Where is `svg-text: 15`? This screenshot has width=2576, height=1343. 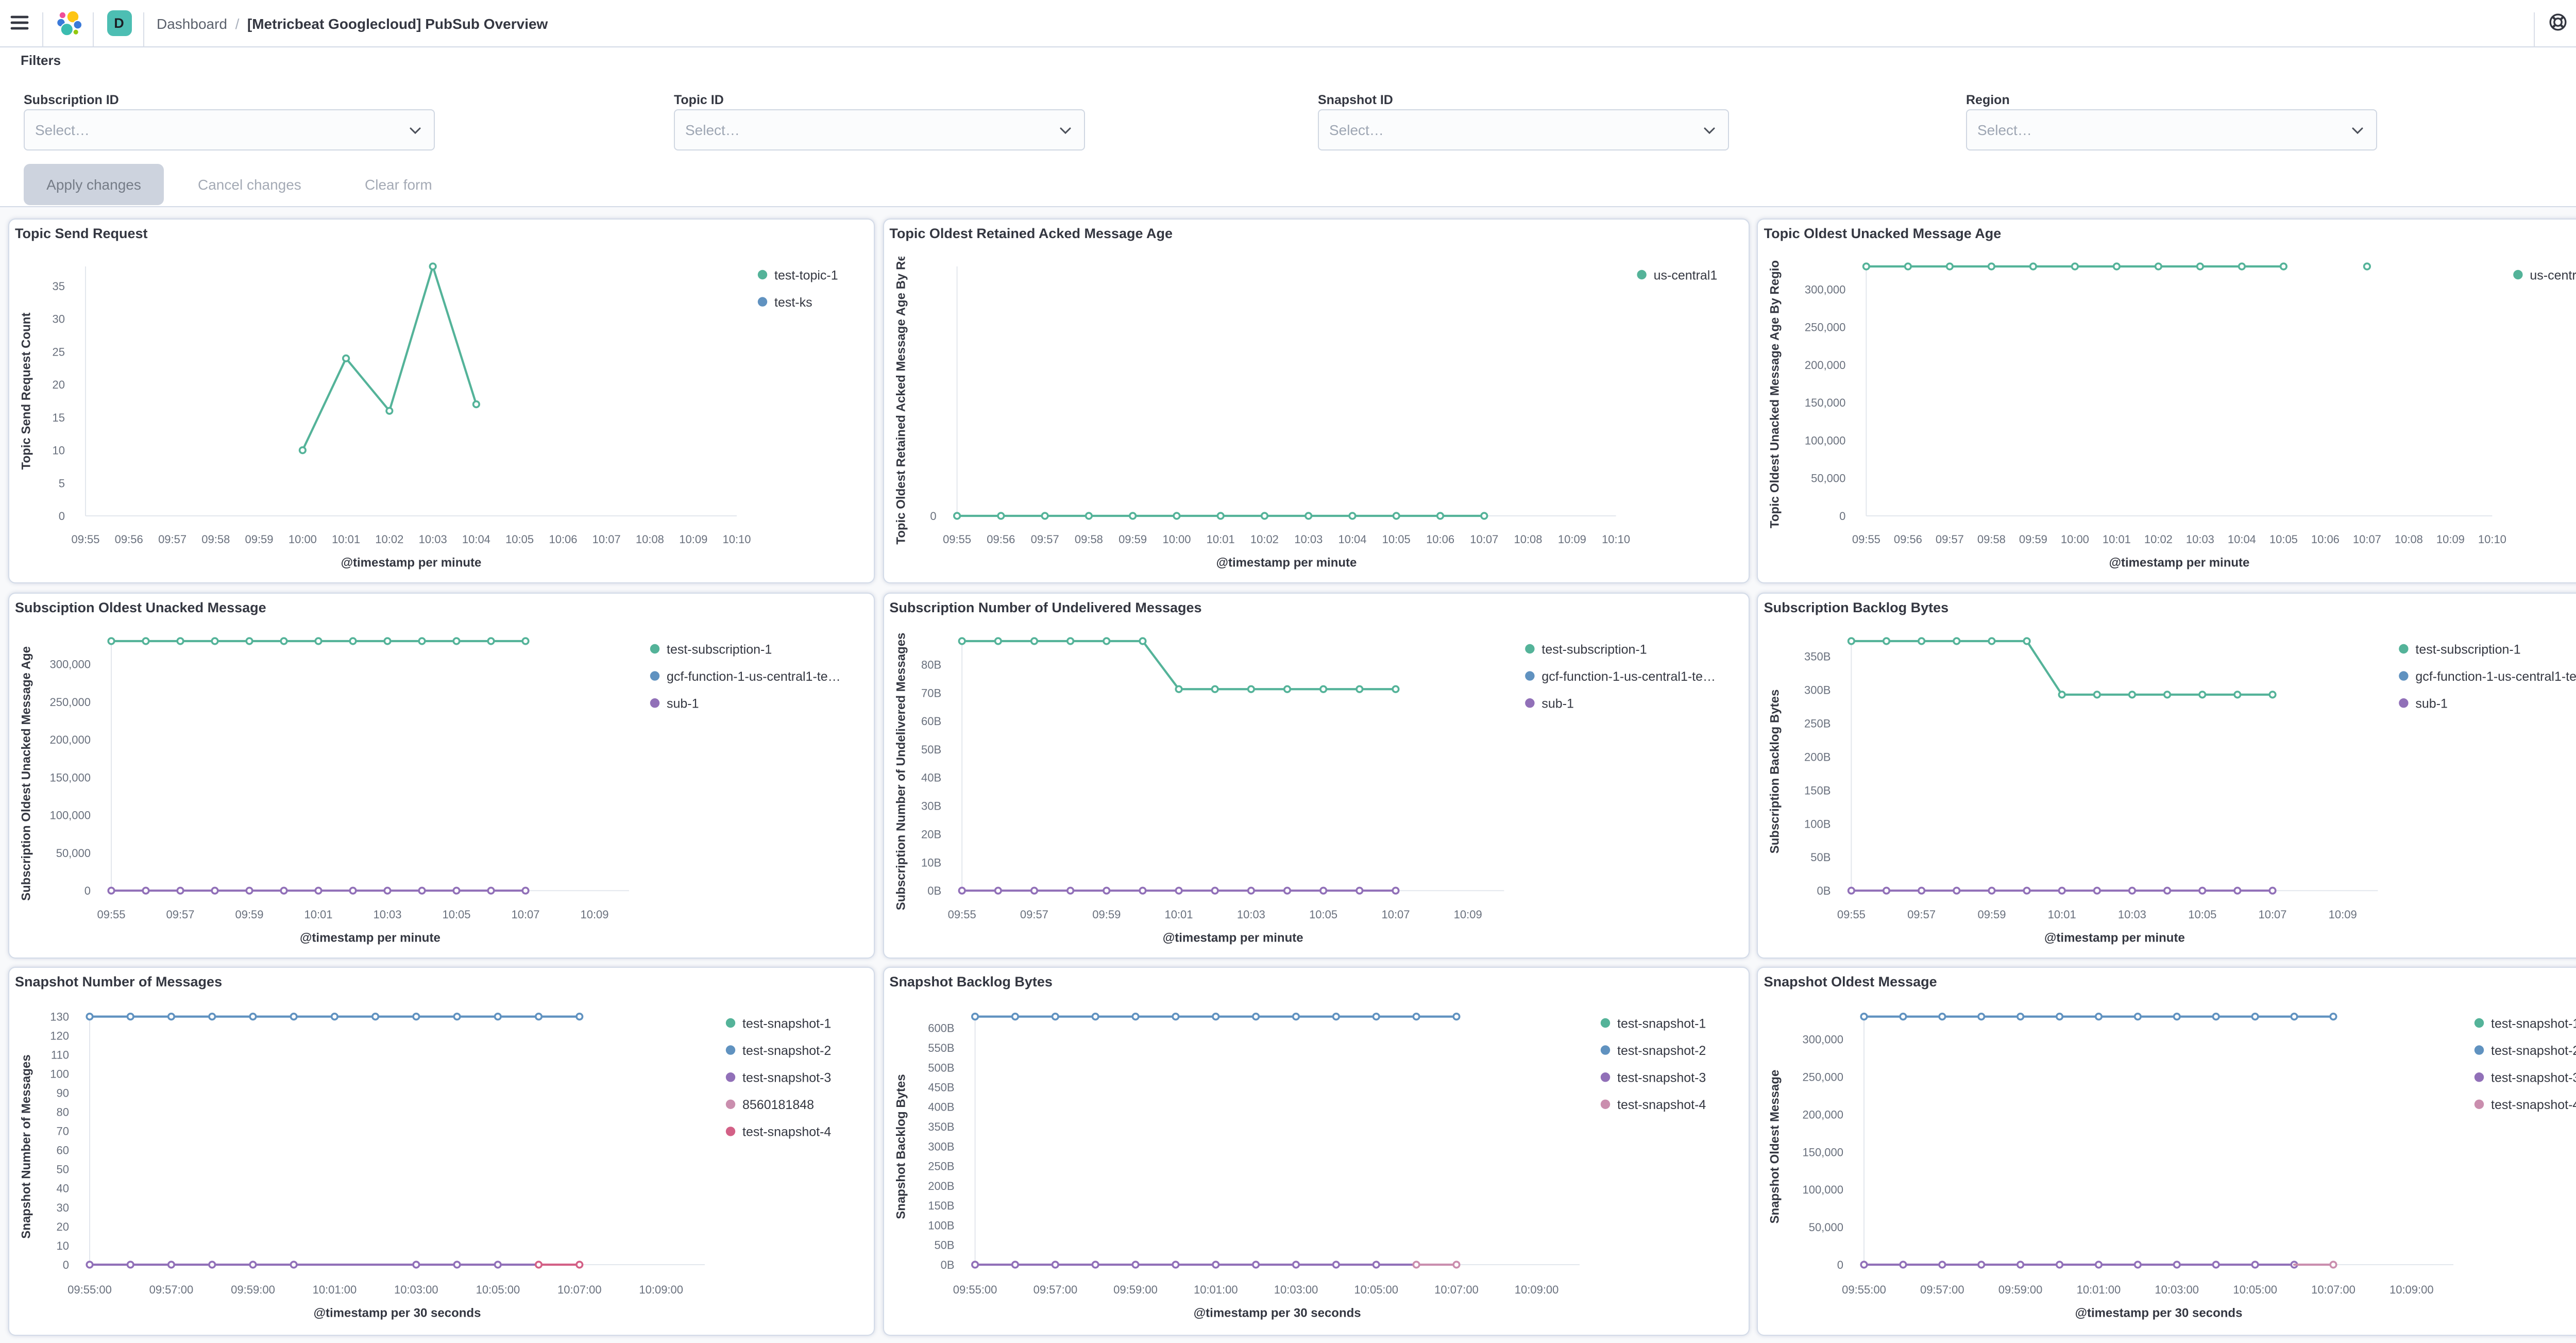
svg-text: 15 is located at coordinates (59, 417).